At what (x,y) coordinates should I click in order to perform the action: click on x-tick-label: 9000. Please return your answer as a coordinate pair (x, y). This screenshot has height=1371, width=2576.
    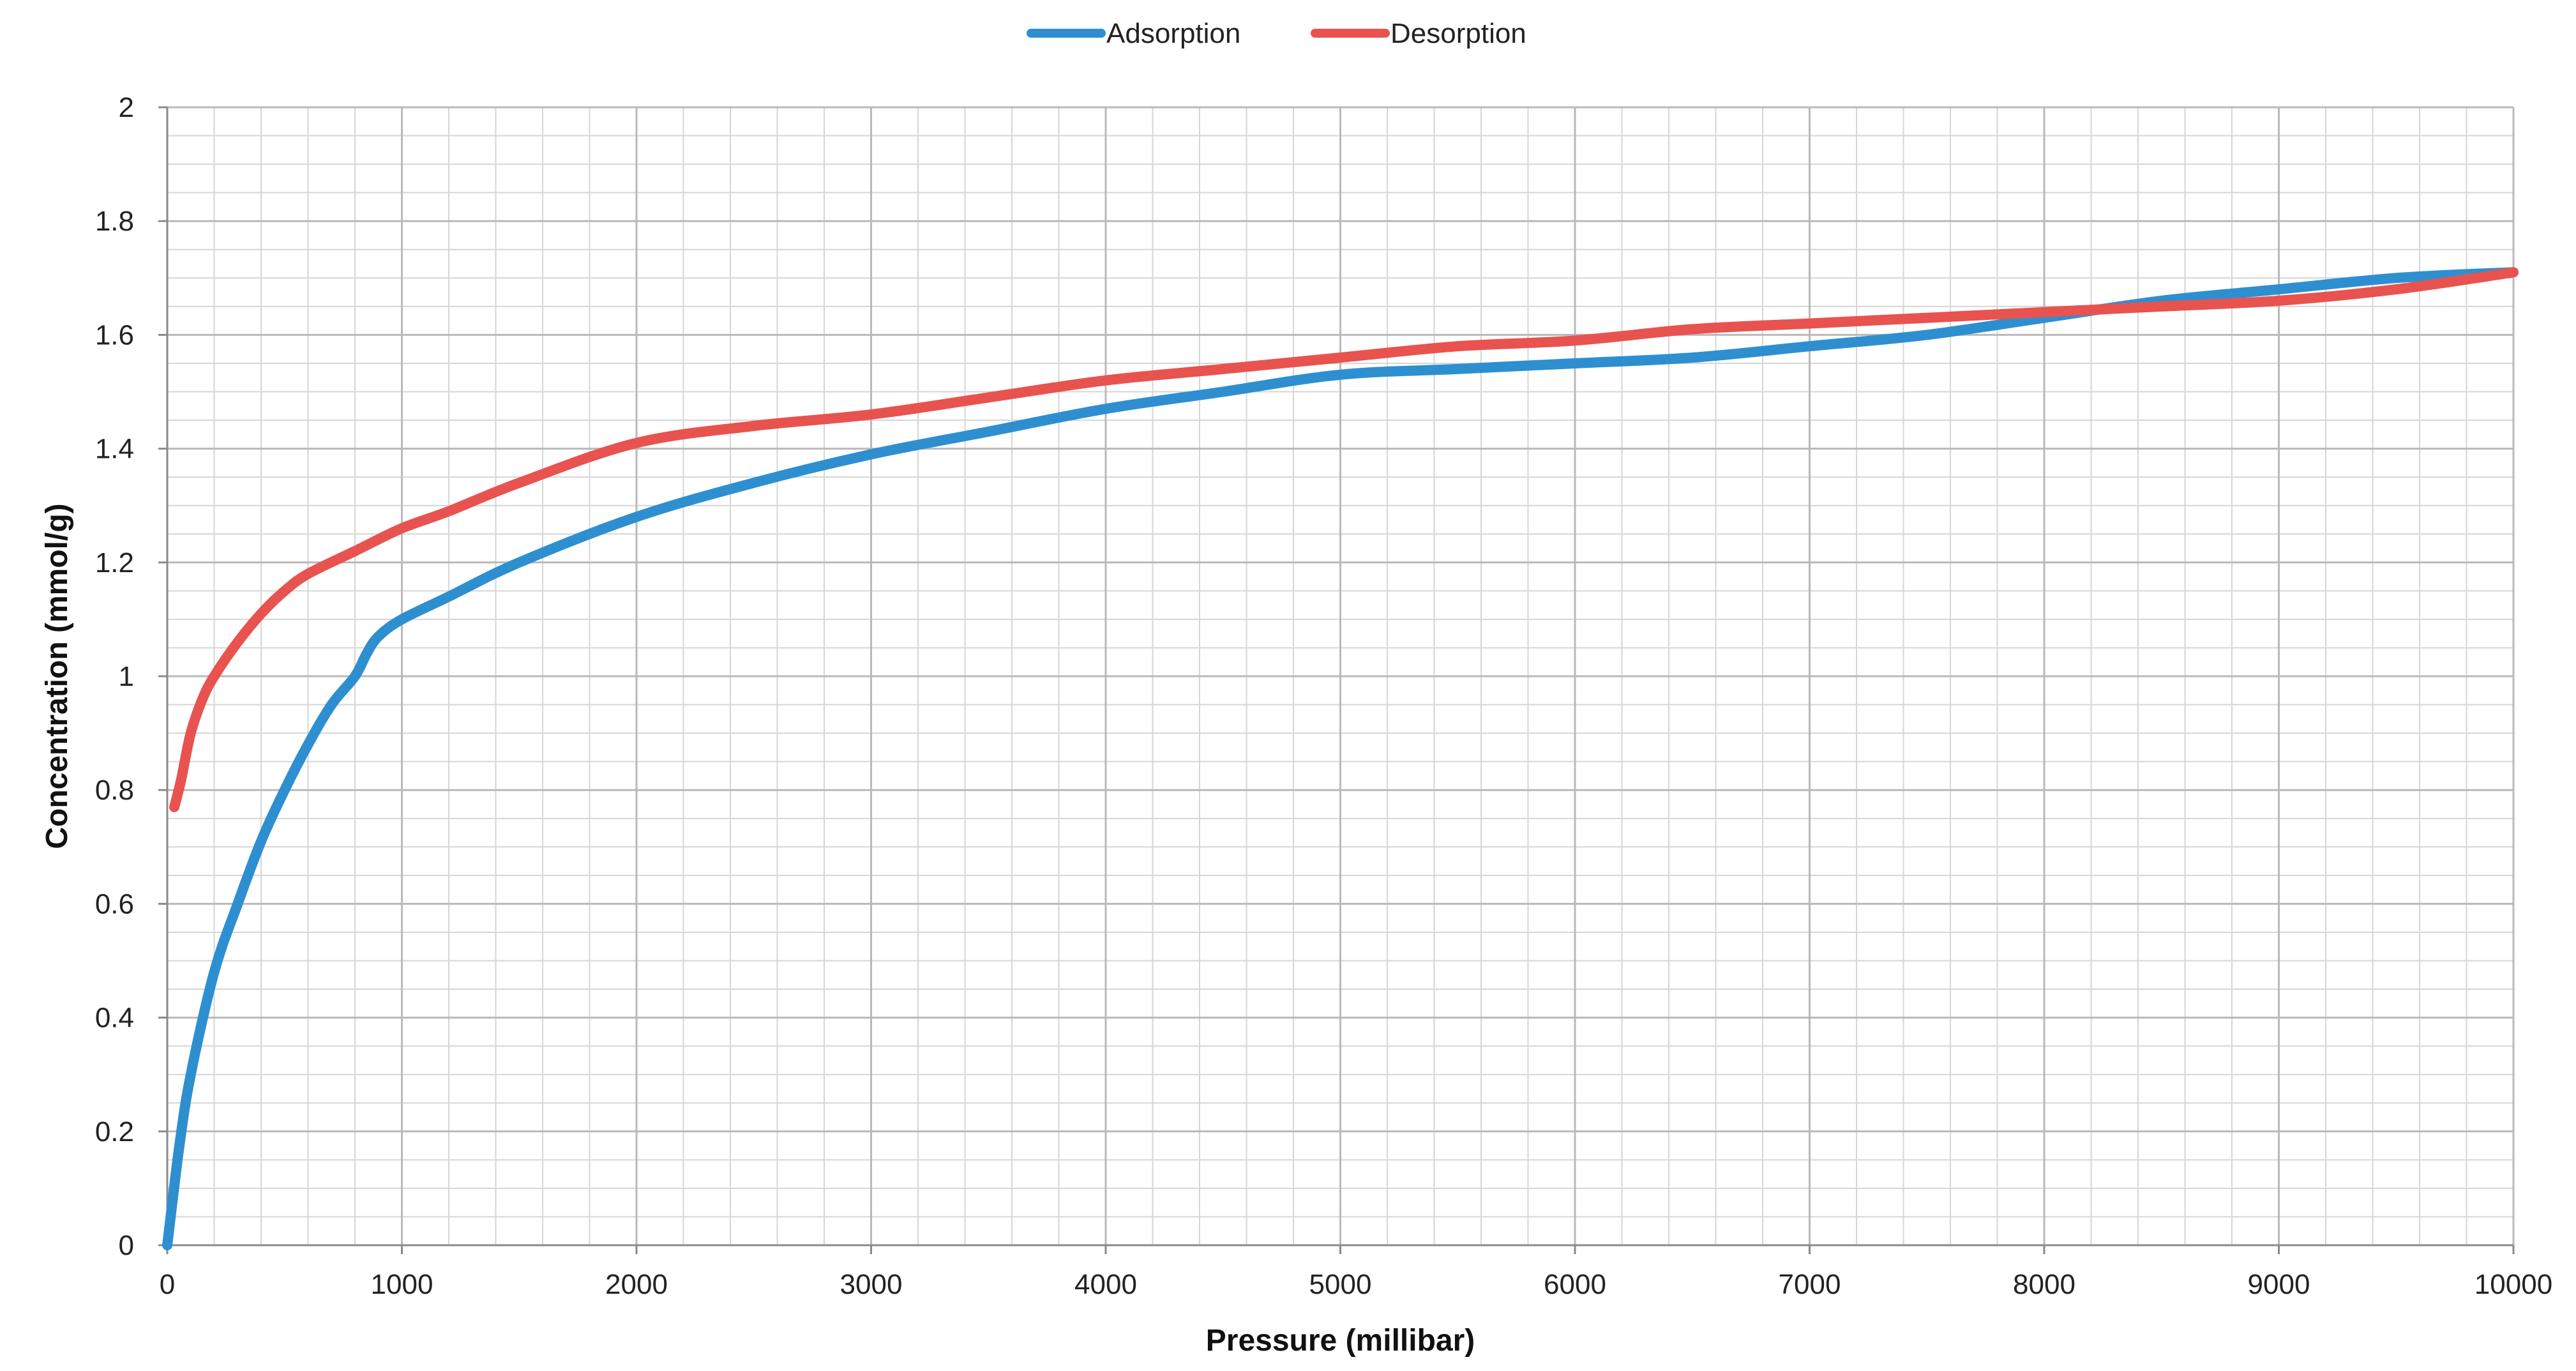
    Looking at the image, I should click on (2279, 1284).